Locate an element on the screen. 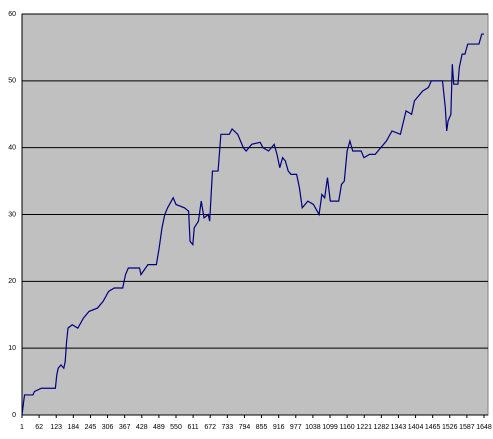 This screenshot has width=493, height=439. x-tick-label: 1099 is located at coordinates (330, 427).